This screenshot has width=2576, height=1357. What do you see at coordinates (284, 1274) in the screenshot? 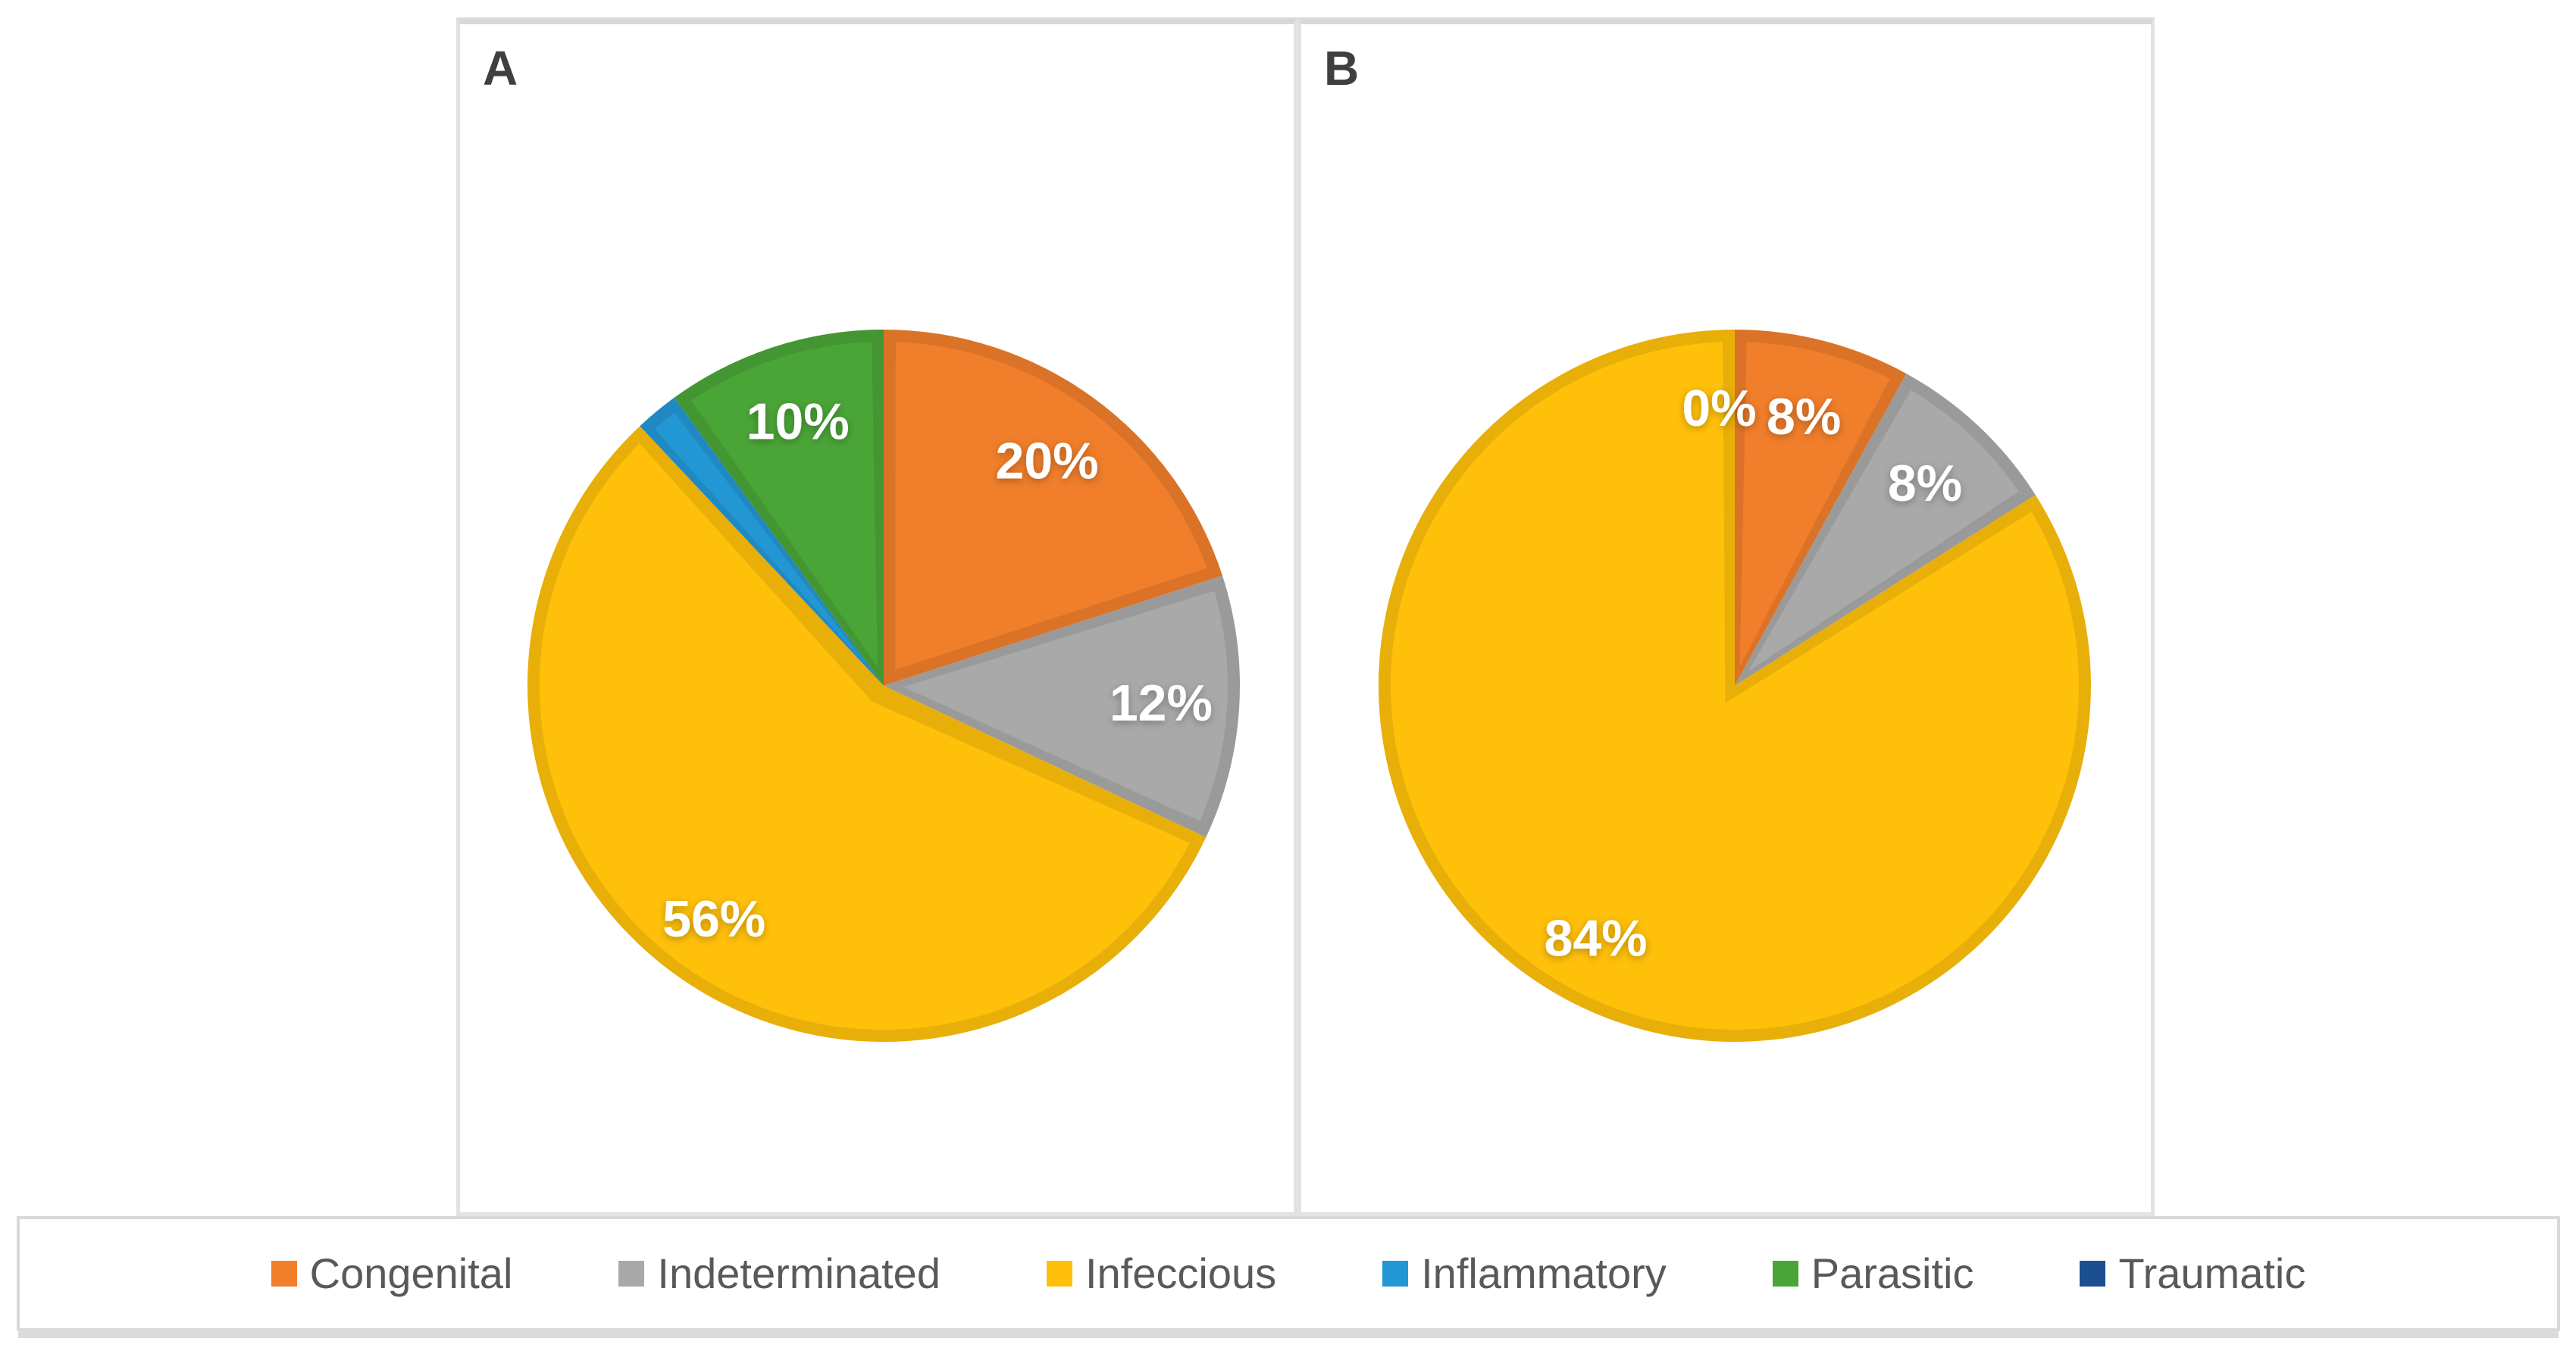
I see `legend-swatch-congenital` at bounding box center [284, 1274].